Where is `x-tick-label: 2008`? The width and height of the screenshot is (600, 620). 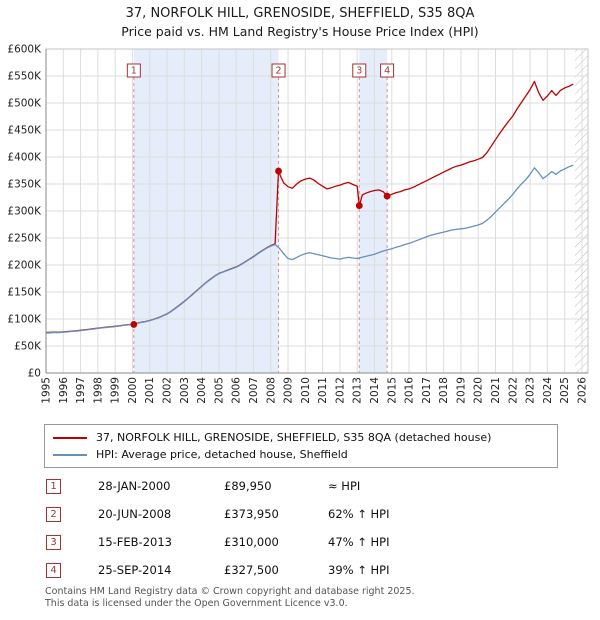
x-tick-label: 2008 is located at coordinates (271, 390).